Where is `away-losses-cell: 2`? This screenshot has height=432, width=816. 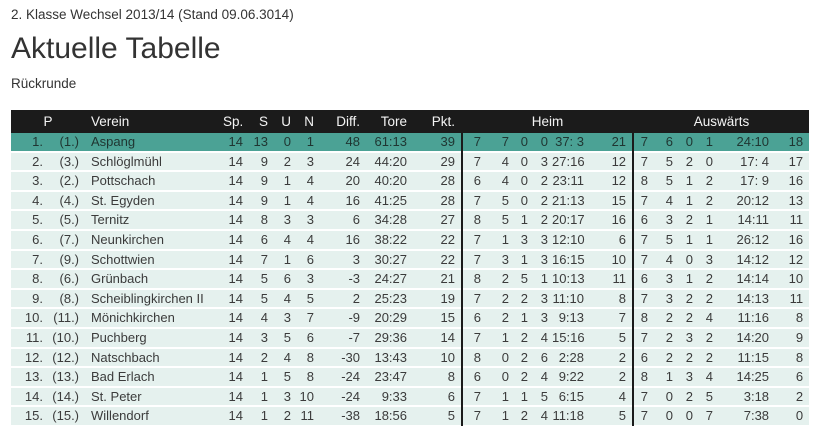
away-losses-cell: 2 is located at coordinates (707, 279).